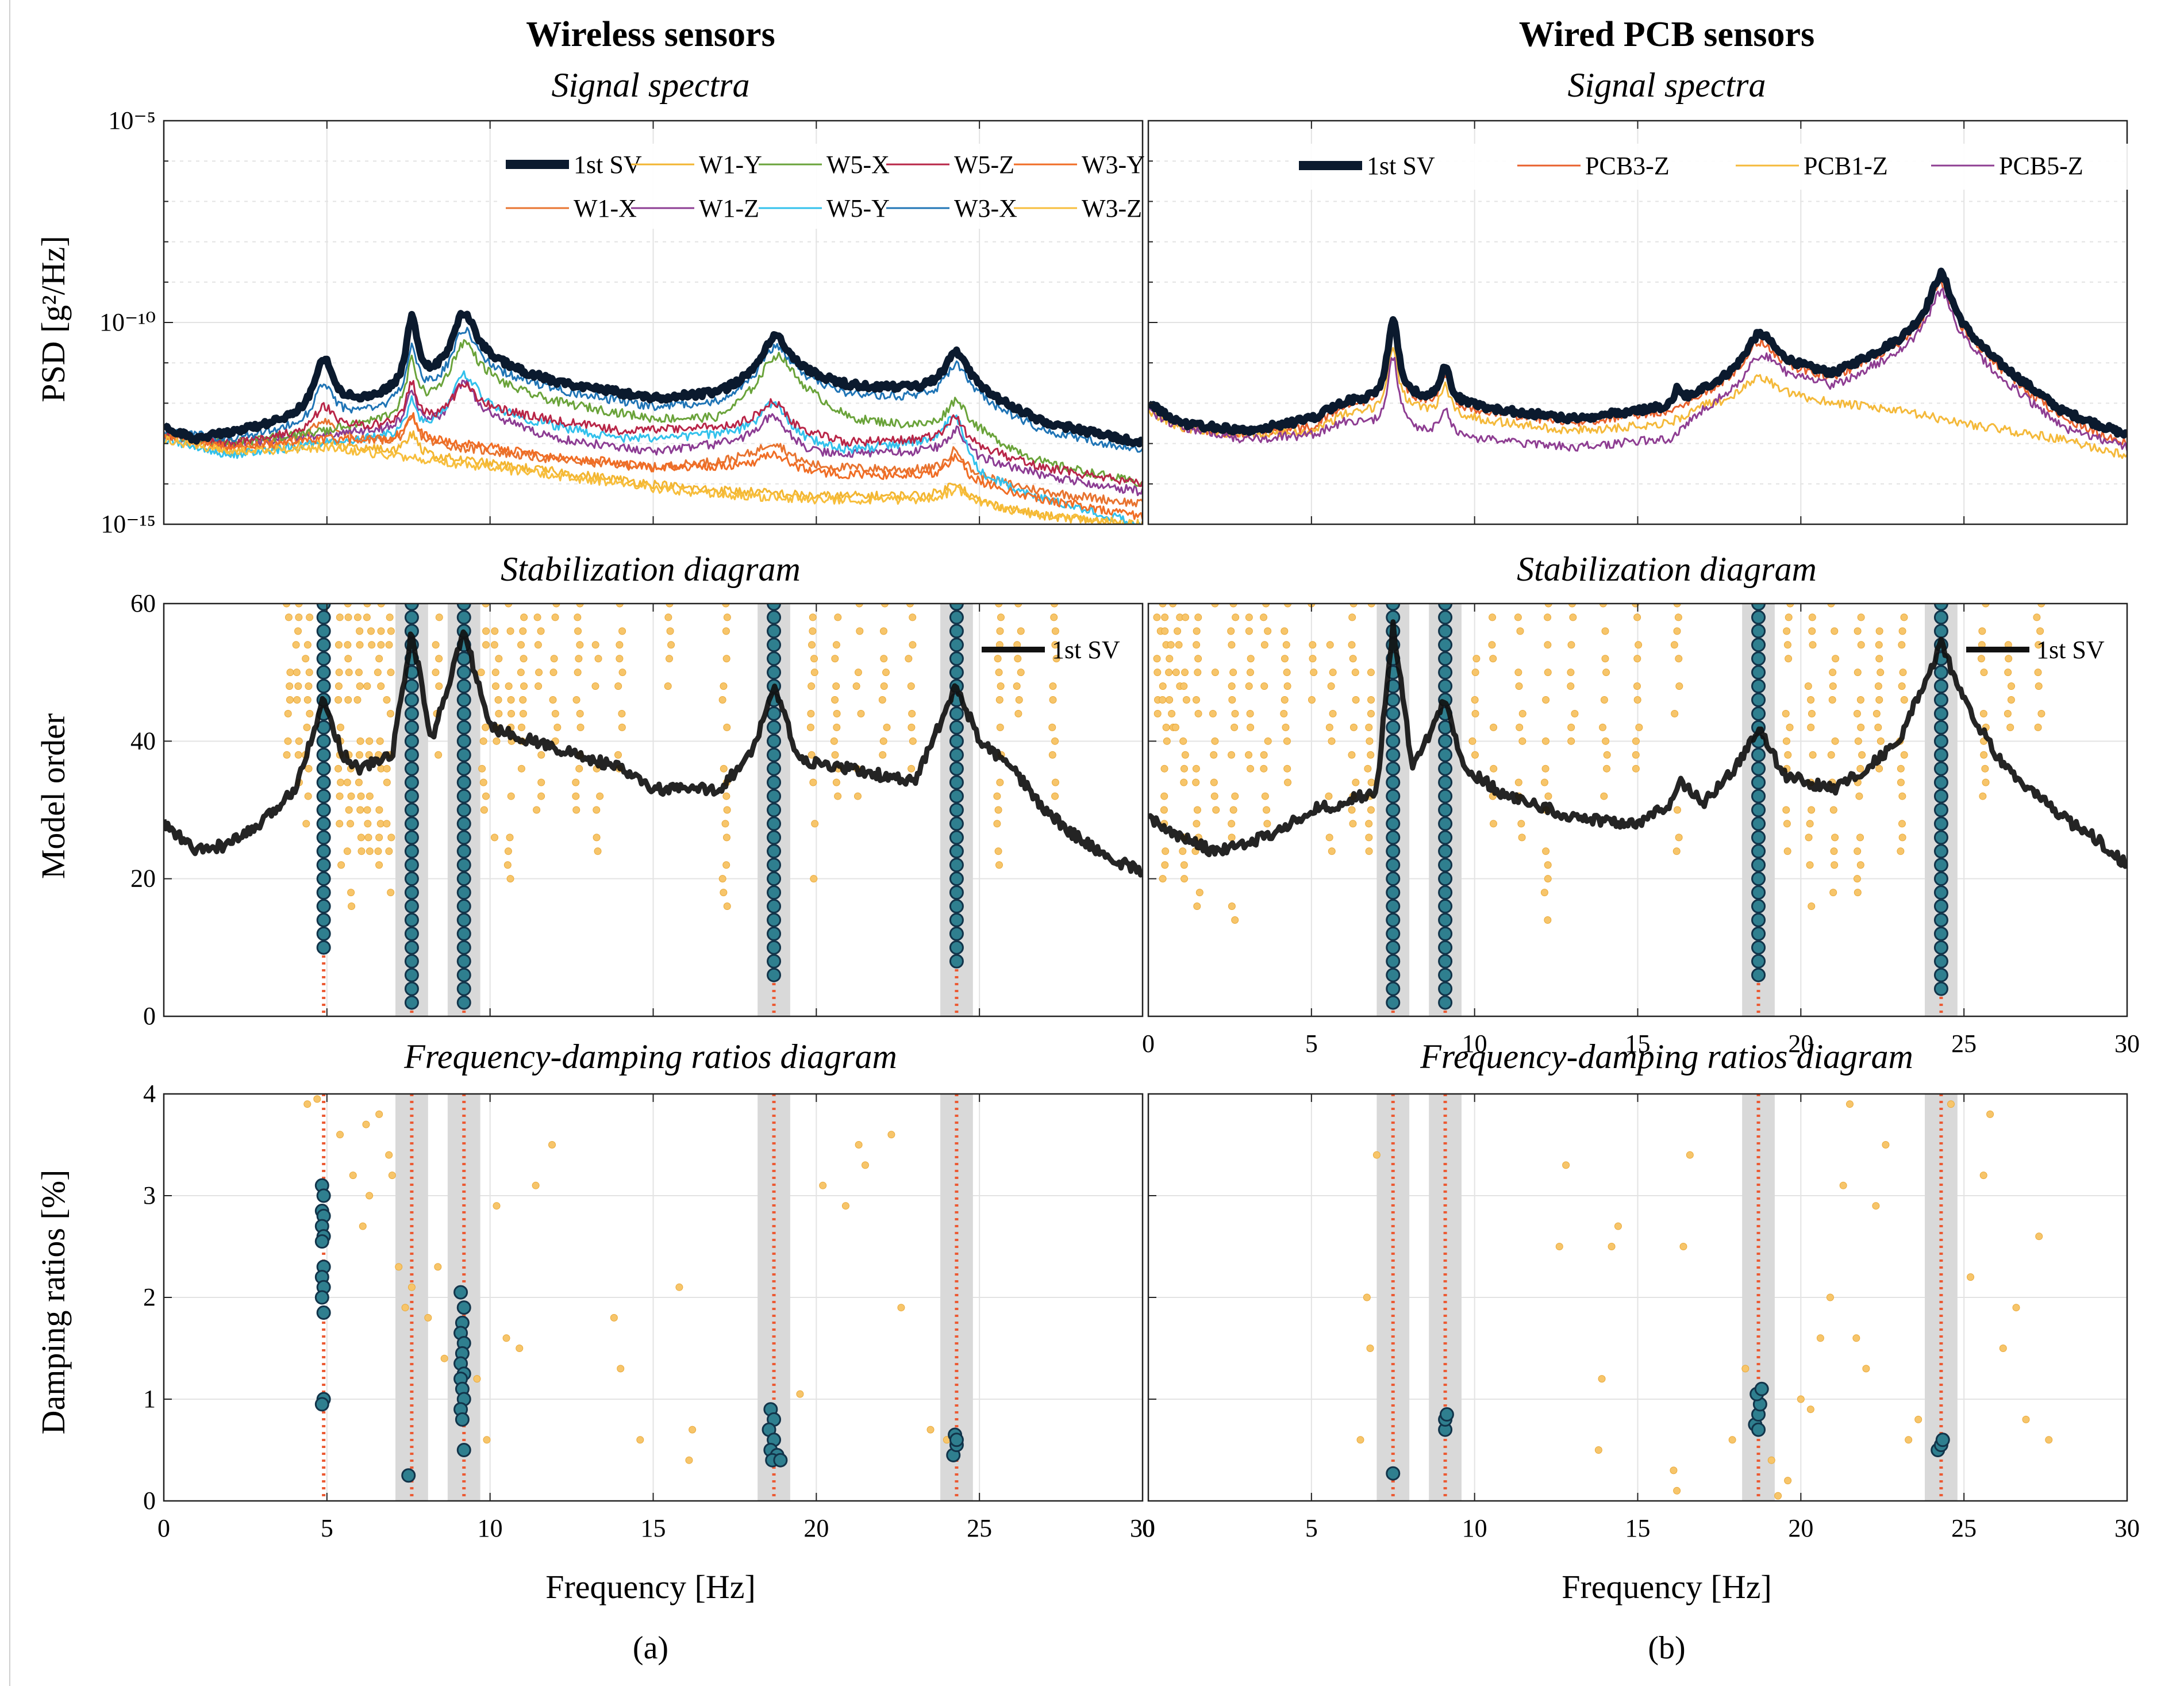 The image size is (2184, 1686). What do you see at coordinates (1667, 1587) in the screenshot?
I see `xlabel-frequency-wired: Frequency [Hz]` at bounding box center [1667, 1587].